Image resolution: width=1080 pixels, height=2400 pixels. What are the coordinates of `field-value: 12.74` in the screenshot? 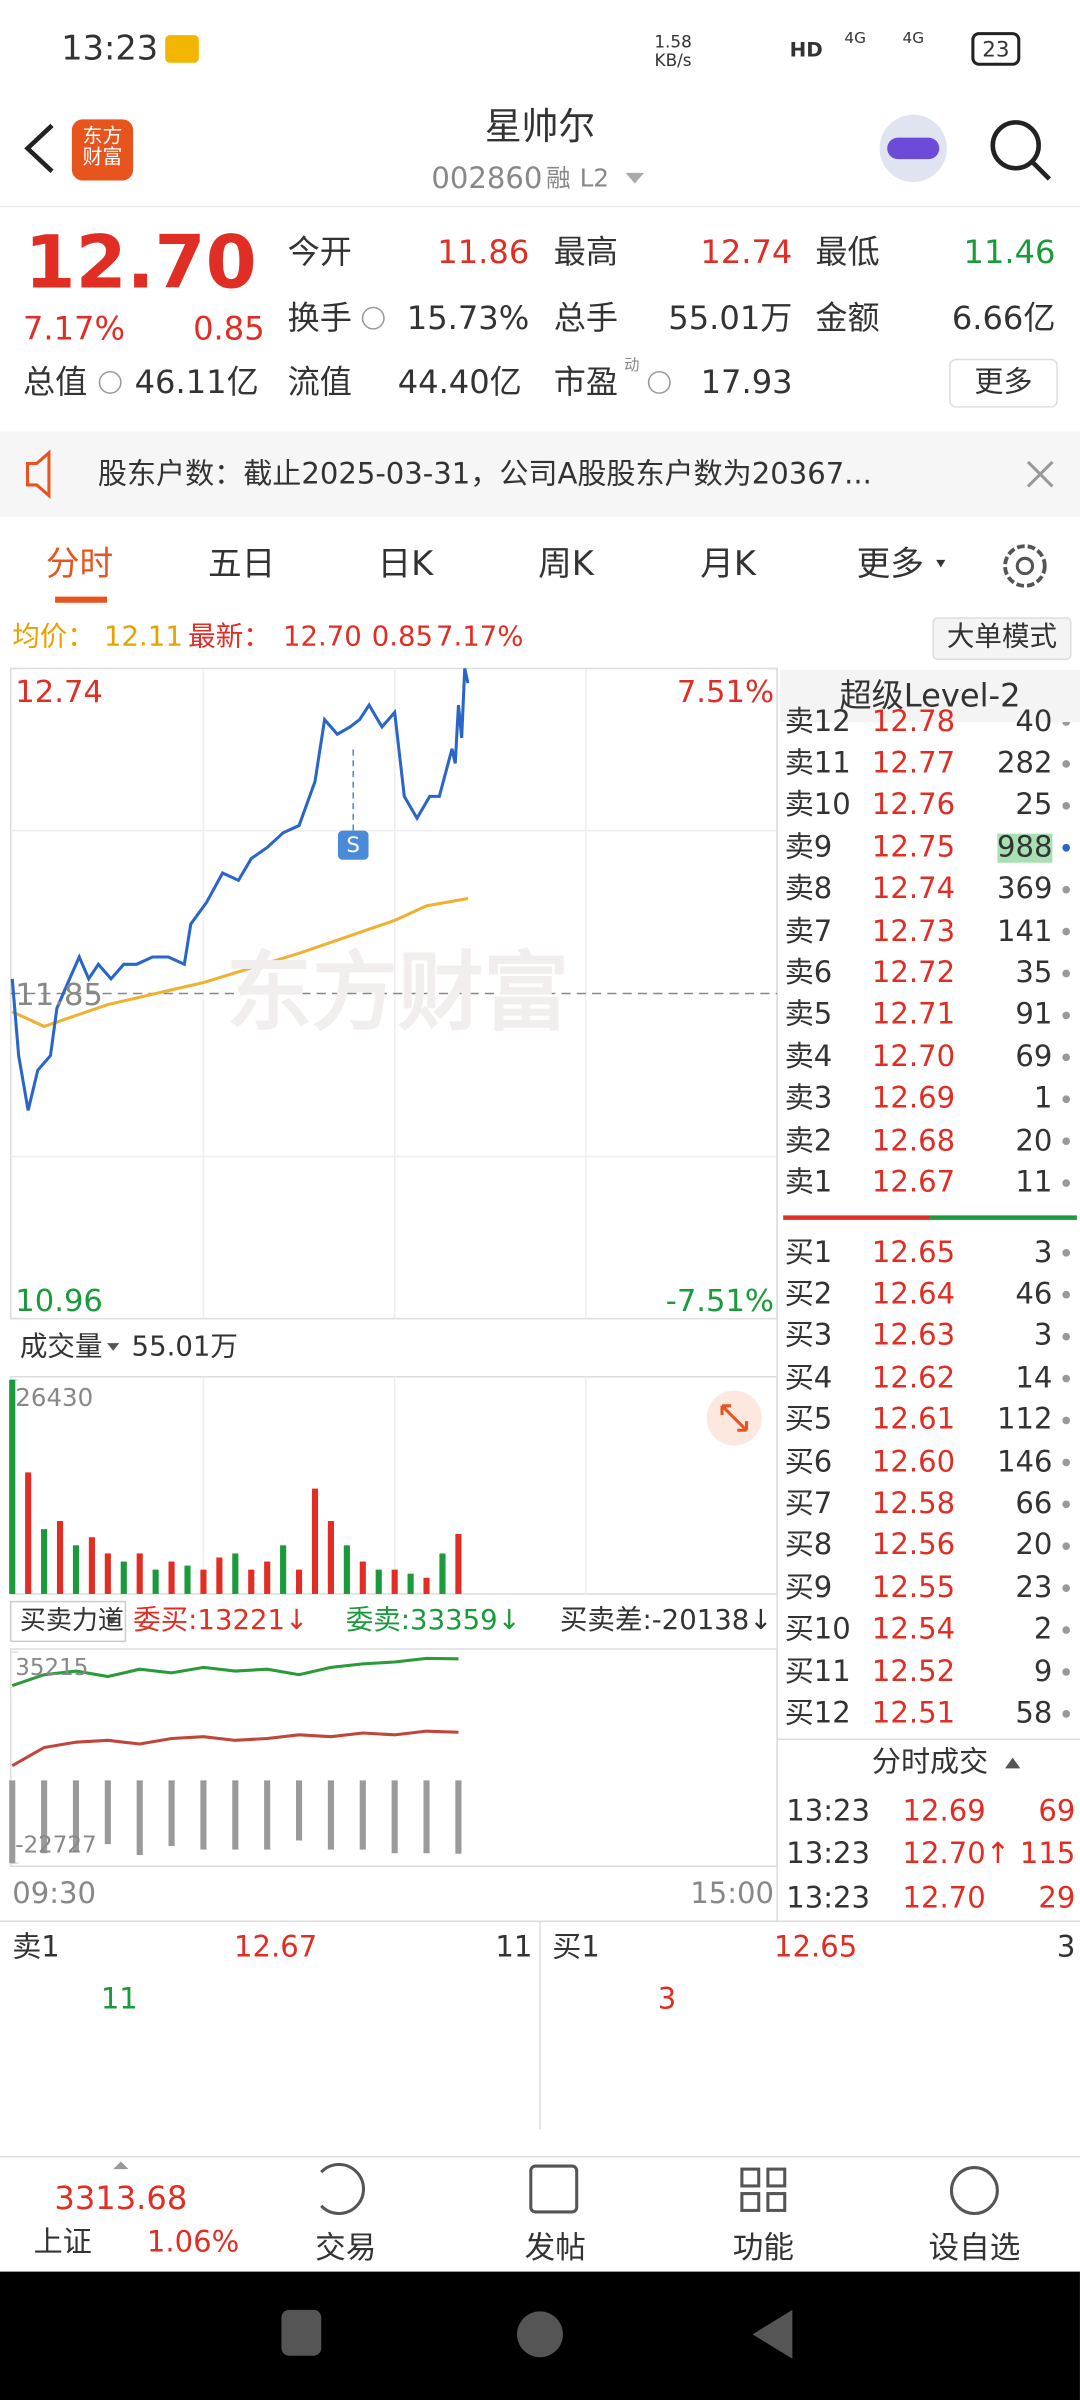 It's located at (746, 251).